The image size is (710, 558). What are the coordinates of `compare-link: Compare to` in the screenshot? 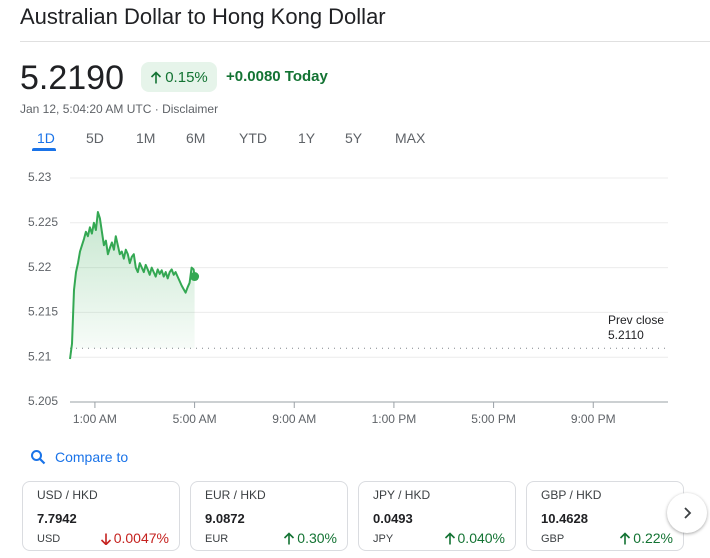 It's located at (79, 457).